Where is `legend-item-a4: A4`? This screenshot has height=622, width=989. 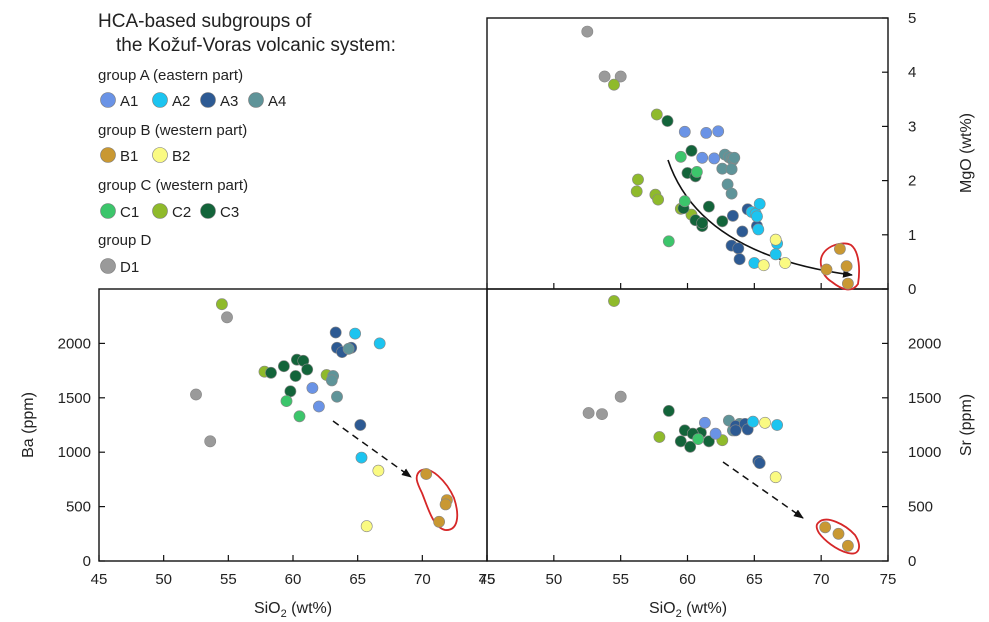 legend-item-a4: A4 is located at coordinates (267, 101).